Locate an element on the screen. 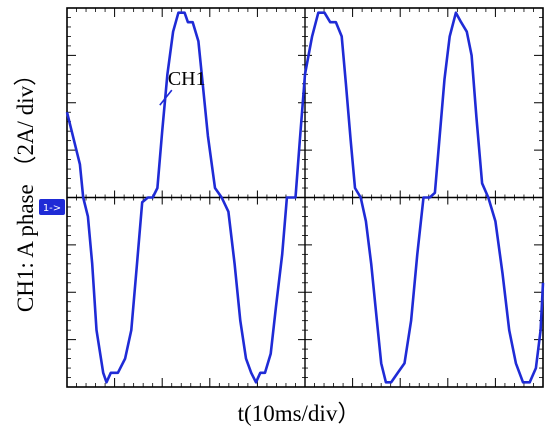 The height and width of the screenshot is (437, 550). y-axis-label: CH1: A phase （2A/ div） is located at coordinates (25, 187).